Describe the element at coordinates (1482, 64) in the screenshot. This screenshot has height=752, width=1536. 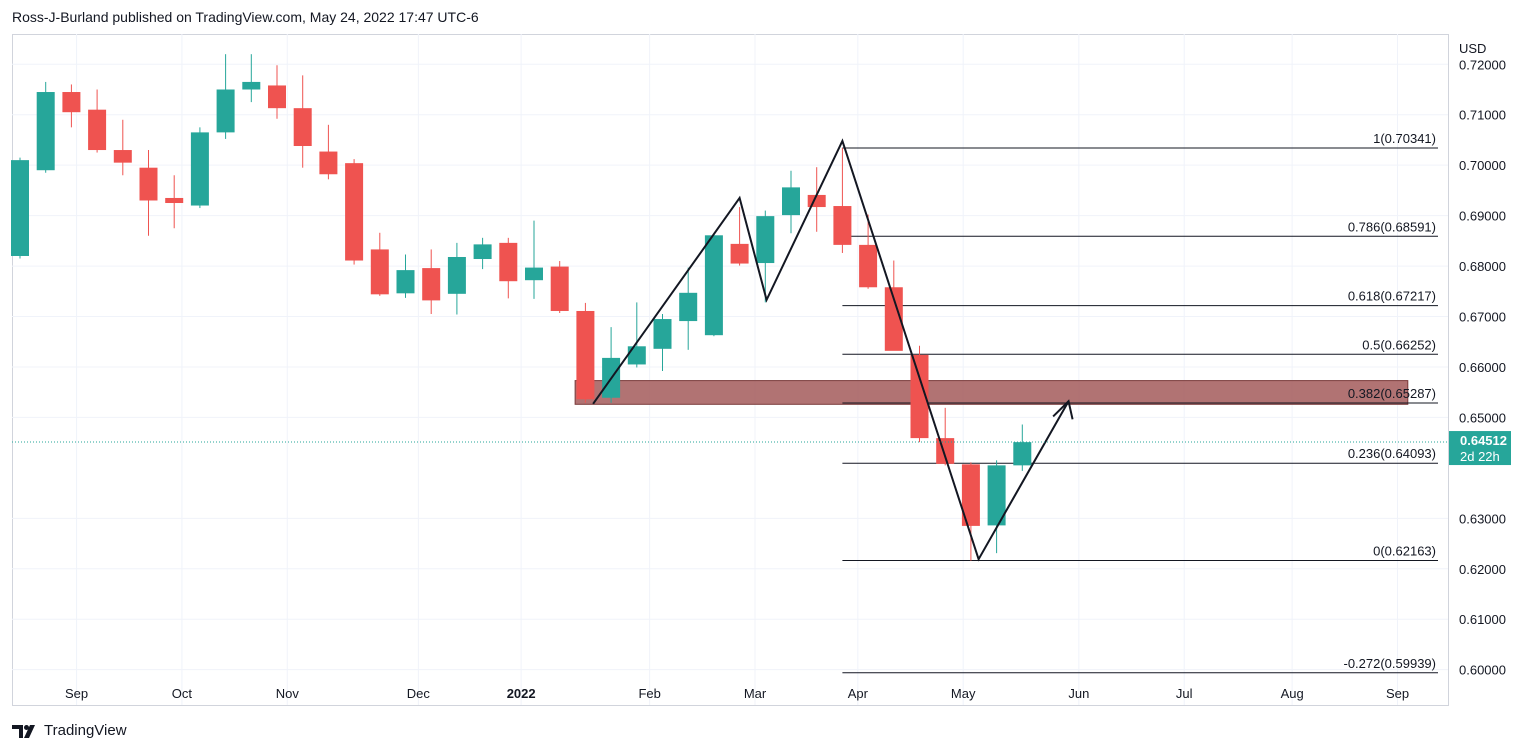
I see `y-tick-label: 0.72000` at that location.